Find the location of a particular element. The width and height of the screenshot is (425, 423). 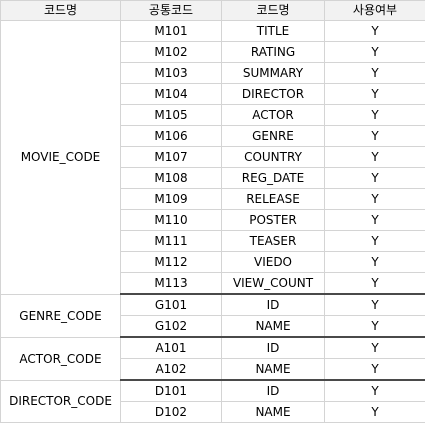

code-name-cell: COUNTRY is located at coordinates (273, 157).